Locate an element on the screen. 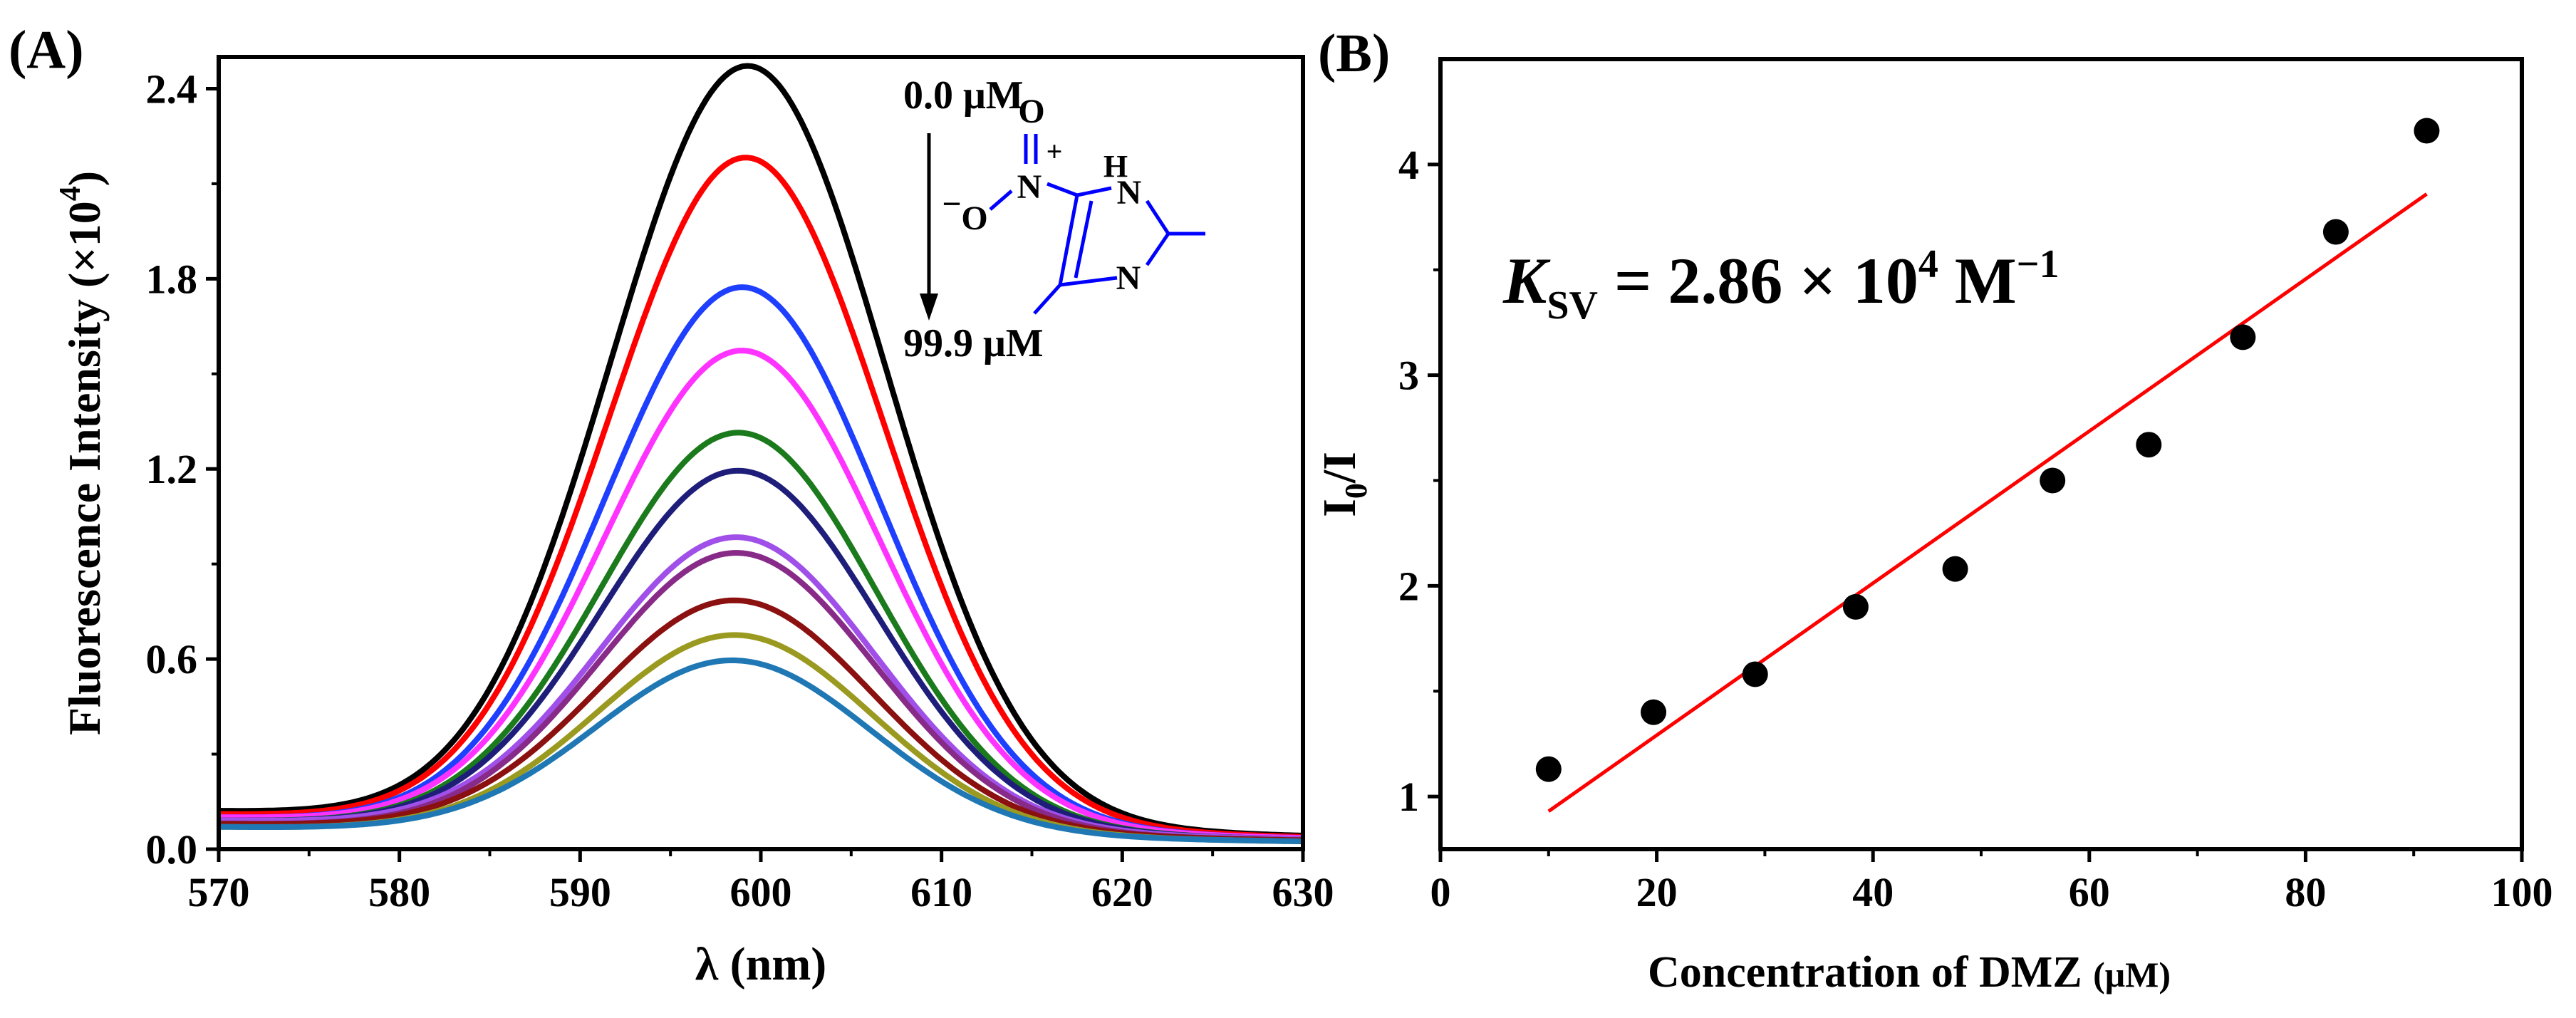  panel-a-y-axis-label: Fluorescence Intensity (×104) is located at coordinates (82, 453).